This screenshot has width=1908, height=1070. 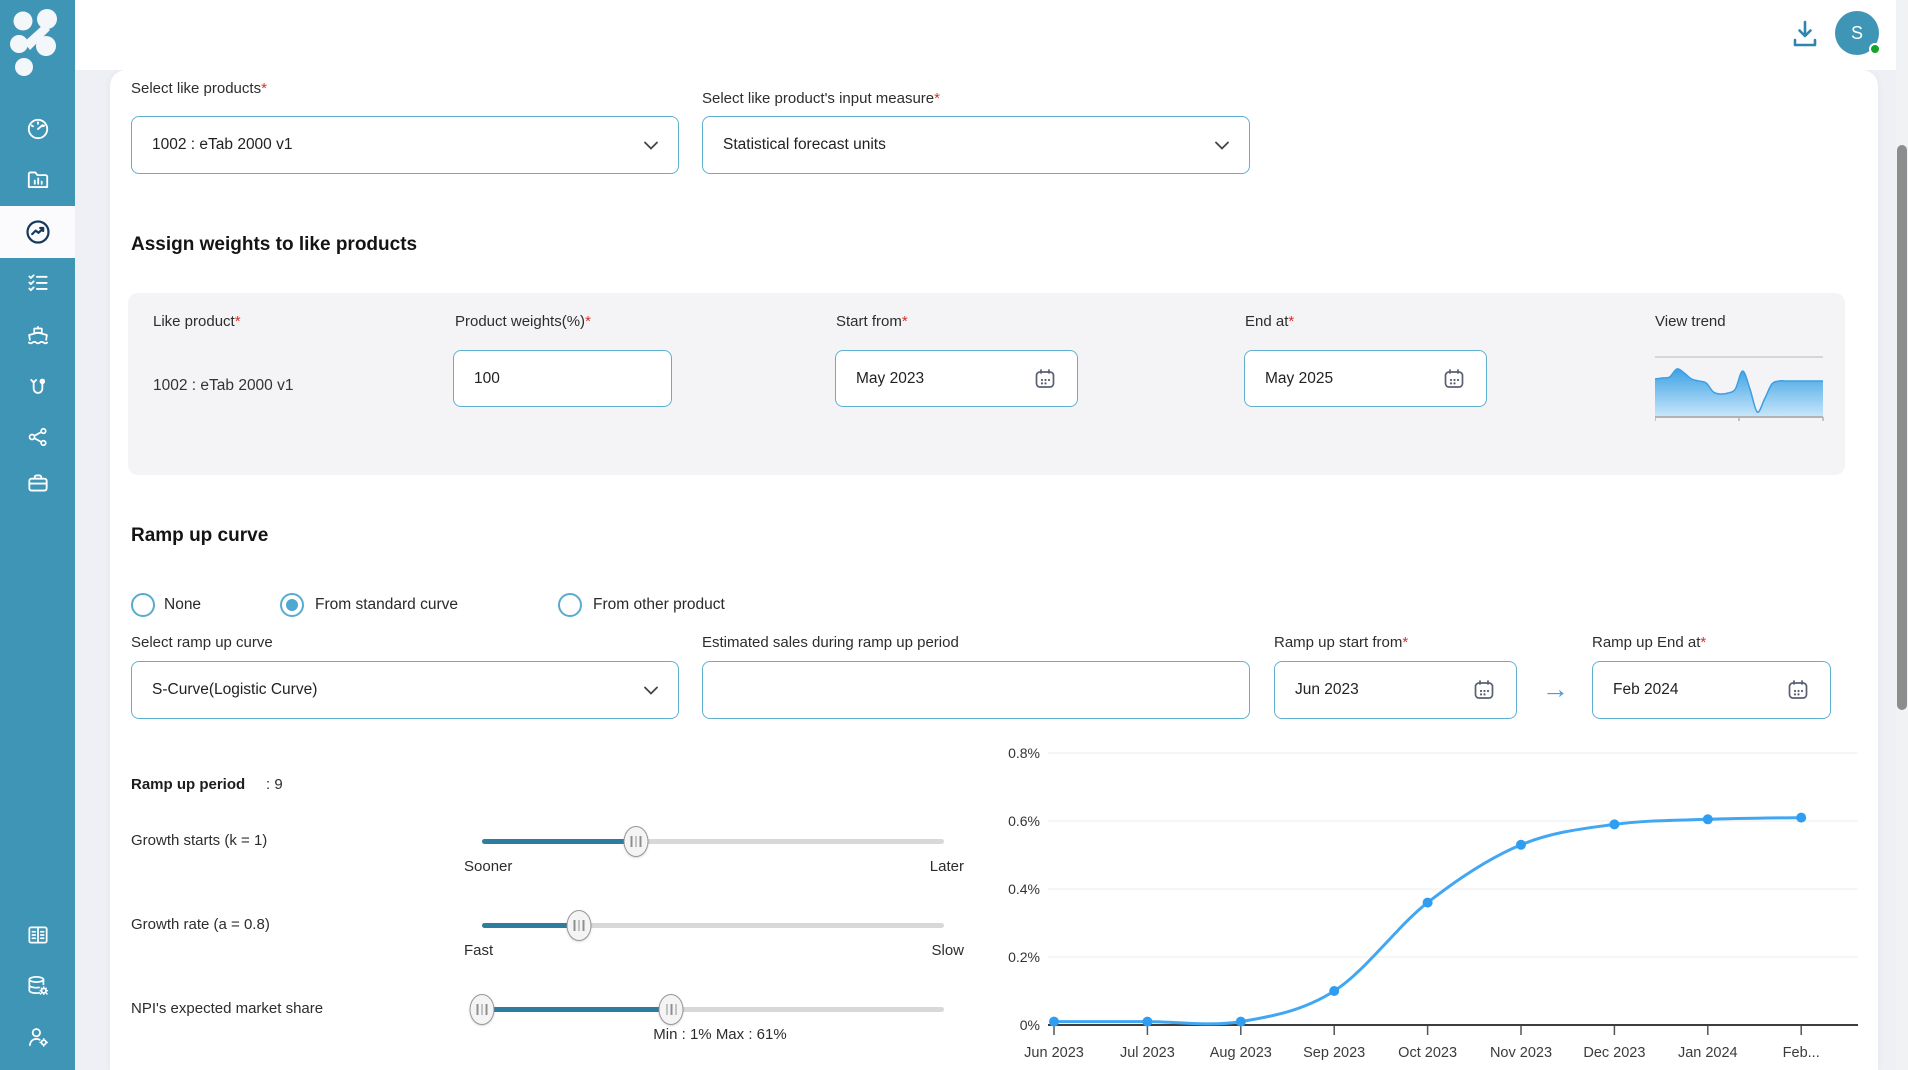 I want to click on gauge-icon, so click(x=37, y=129).